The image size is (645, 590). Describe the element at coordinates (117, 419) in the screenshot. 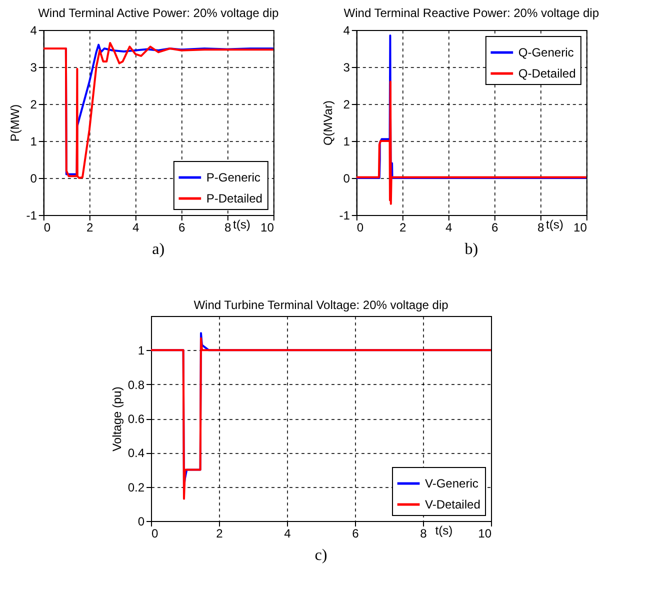

I see `y-axis-title: Voltage (pu)` at that location.